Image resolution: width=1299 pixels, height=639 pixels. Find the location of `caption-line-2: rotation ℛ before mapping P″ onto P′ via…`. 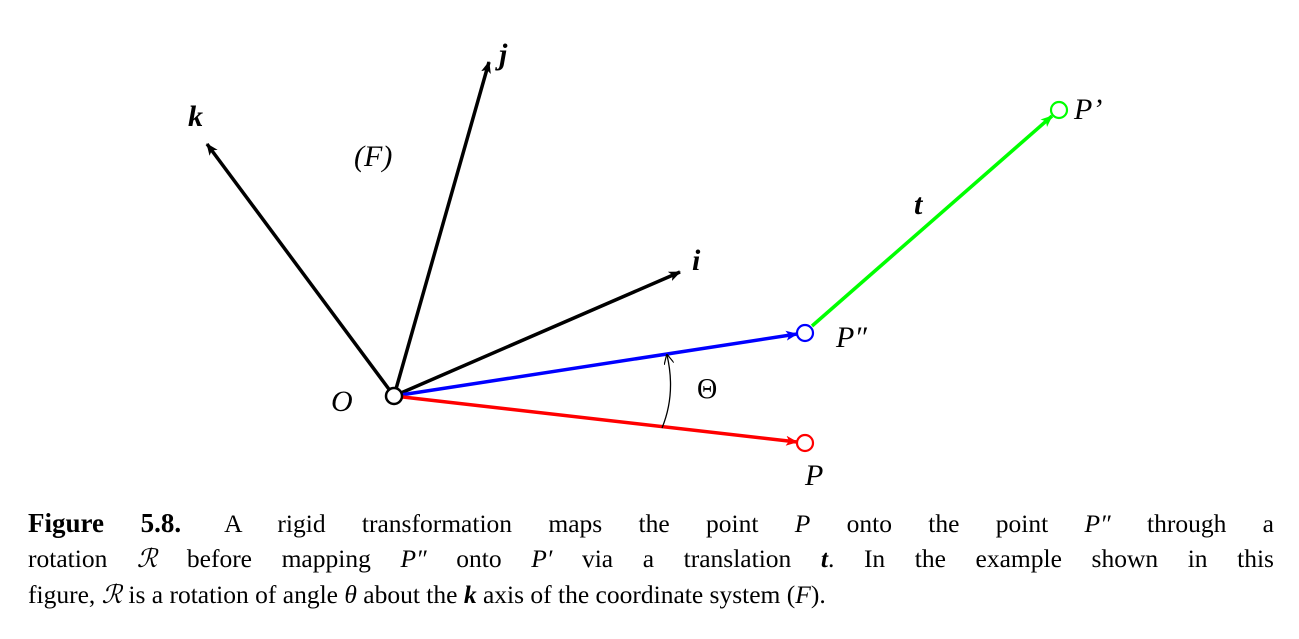

caption-line-2: rotation ℛ before mapping P″ onto P′ via… is located at coordinates (651, 559).